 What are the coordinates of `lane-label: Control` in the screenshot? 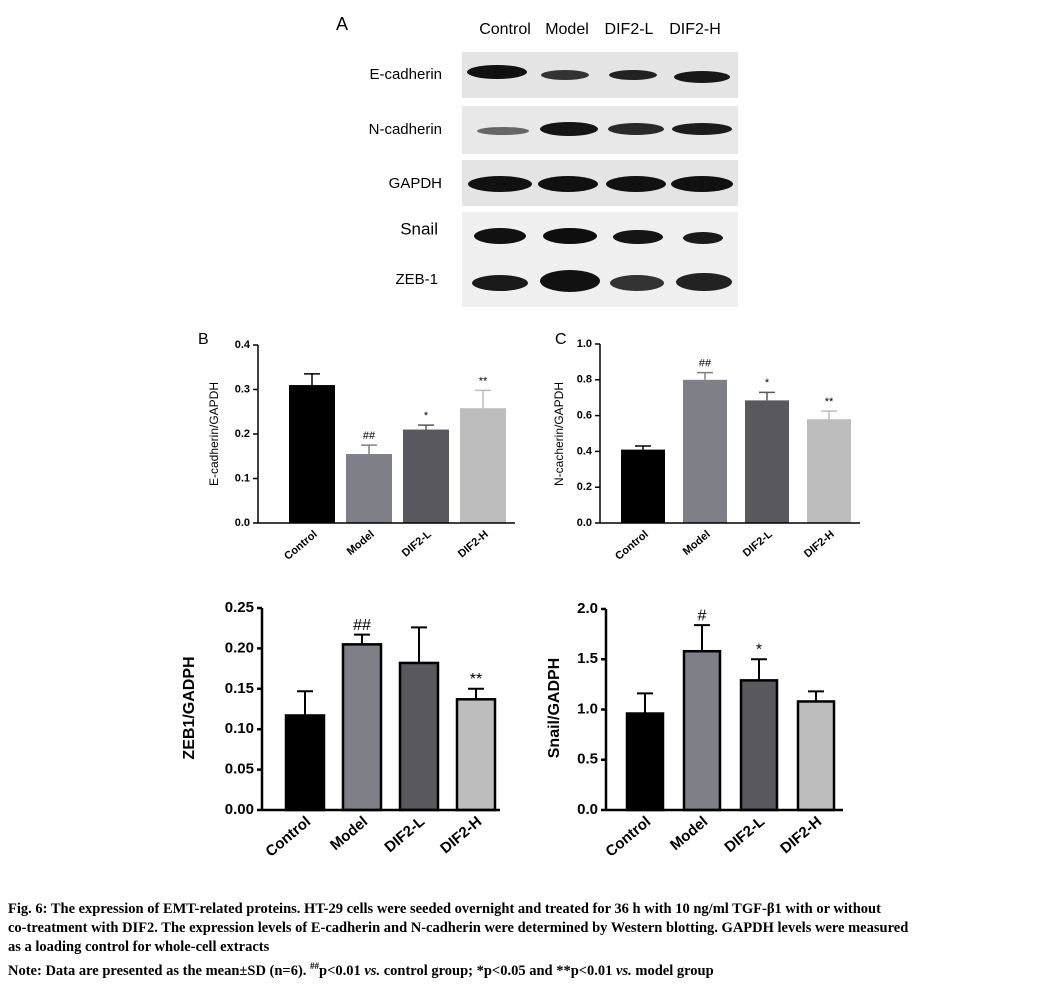 It's located at (505, 29).